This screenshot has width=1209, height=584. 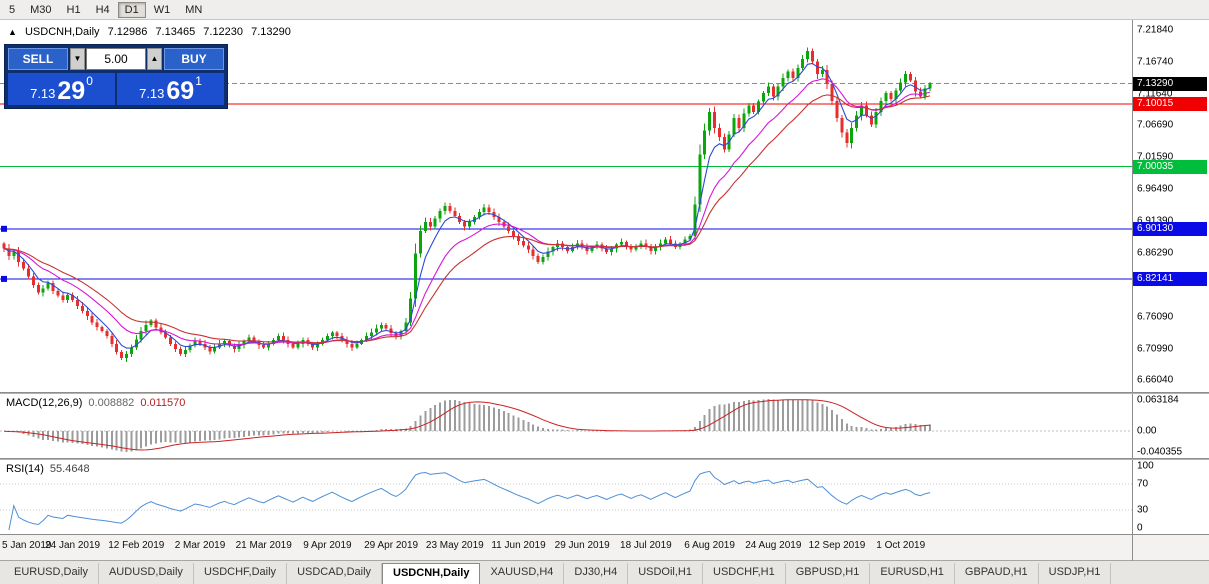 What do you see at coordinates (162, 10) in the screenshot?
I see `timeframe-button-w1: W1` at bounding box center [162, 10].